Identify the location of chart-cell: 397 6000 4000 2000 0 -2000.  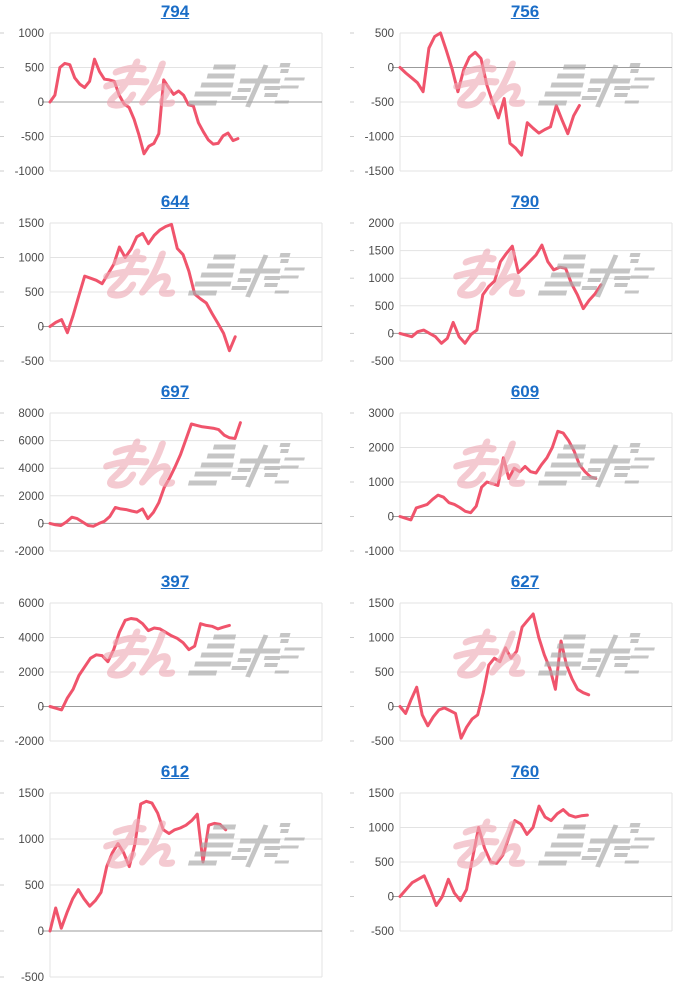
(175, 665).